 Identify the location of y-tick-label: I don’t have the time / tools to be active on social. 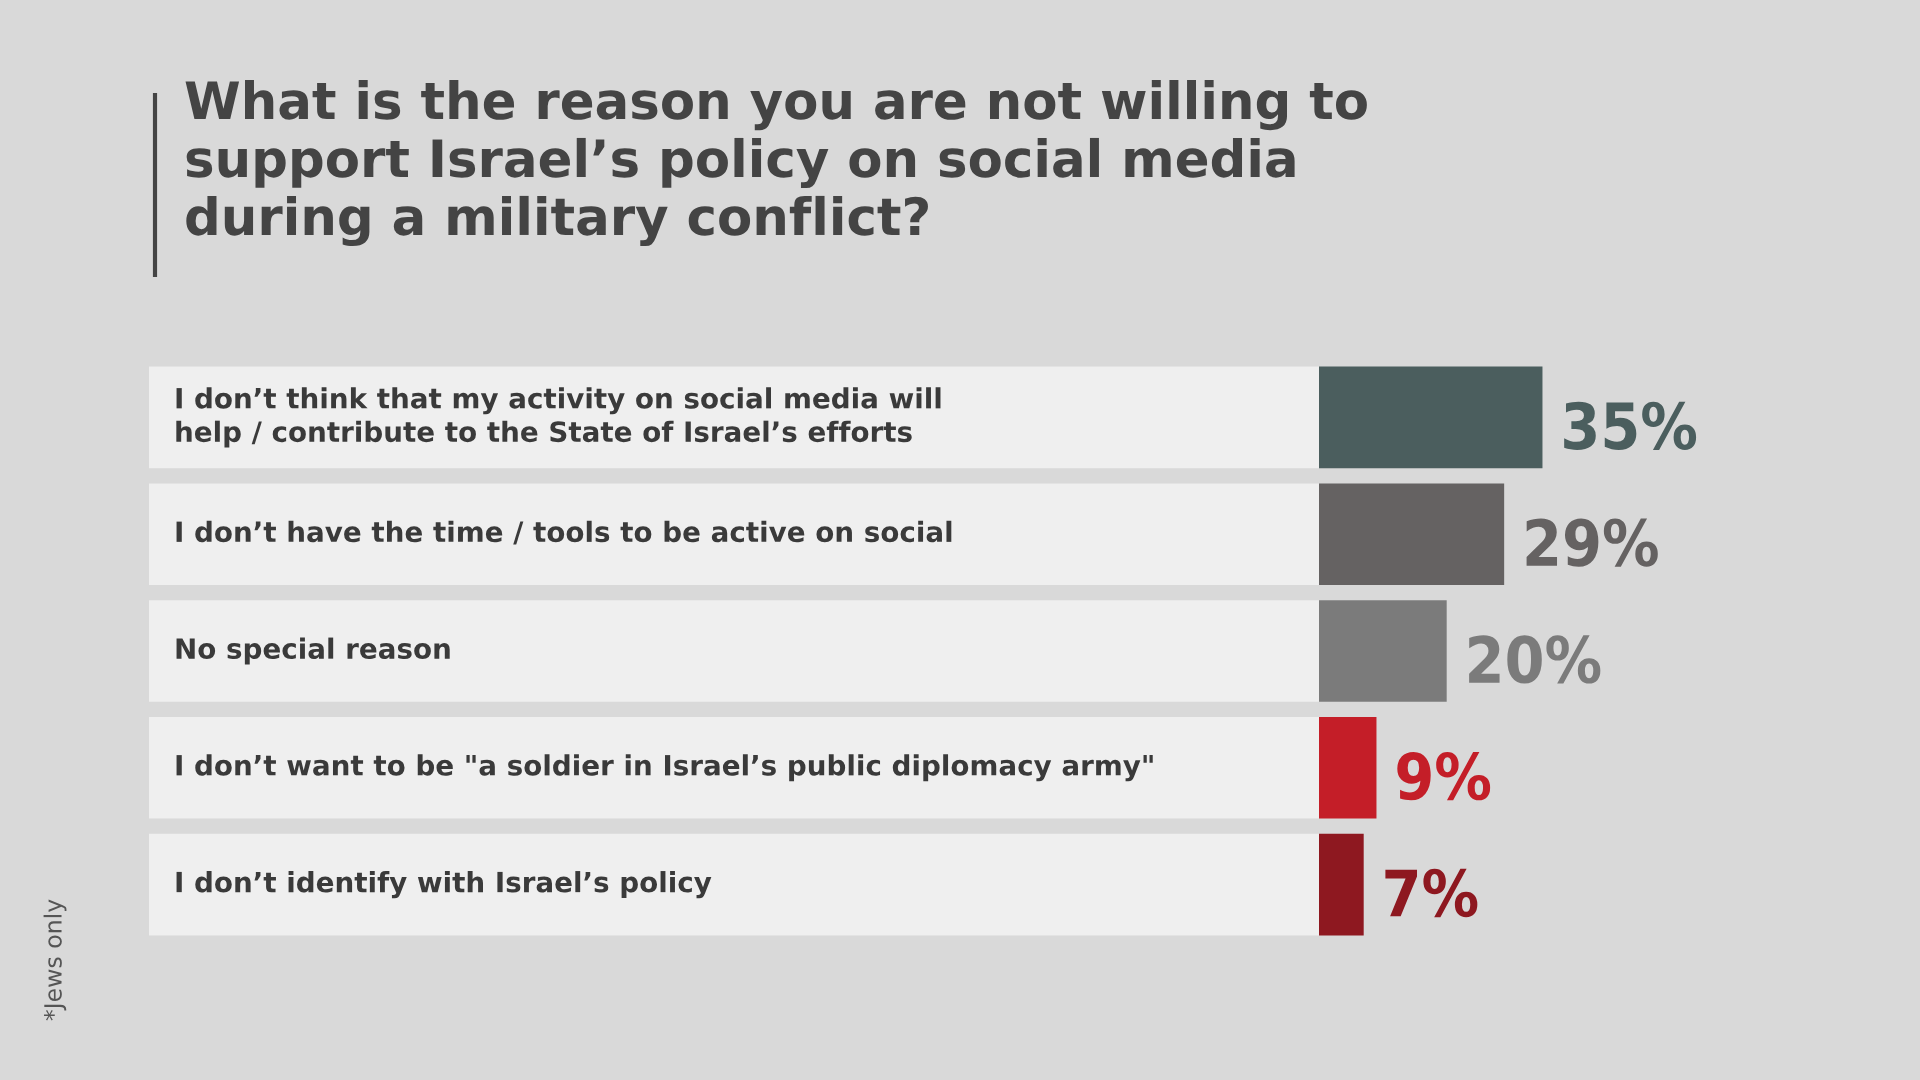
(564, 532).